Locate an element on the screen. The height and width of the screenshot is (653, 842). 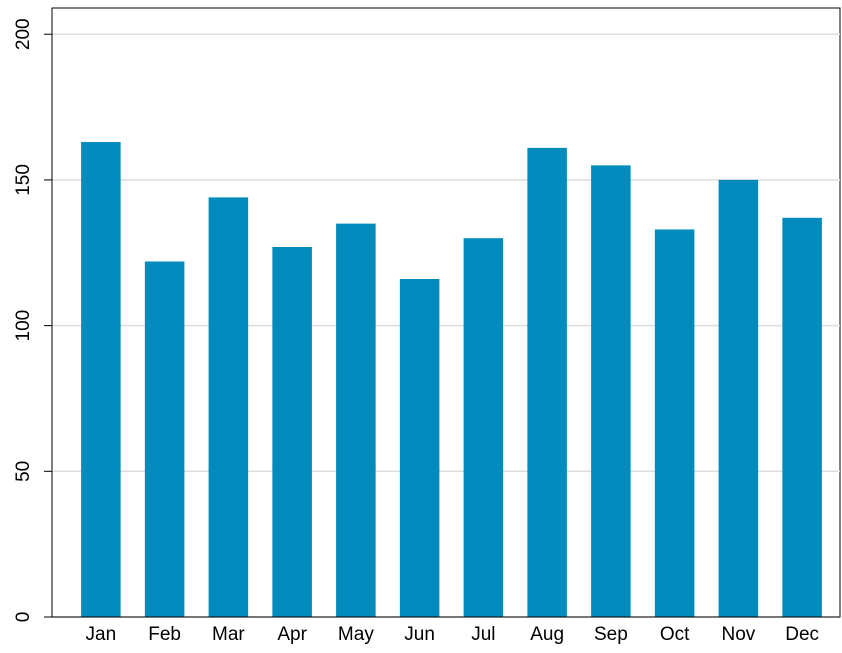
x-tick-label: Nov is located at coordinates (738, 634).